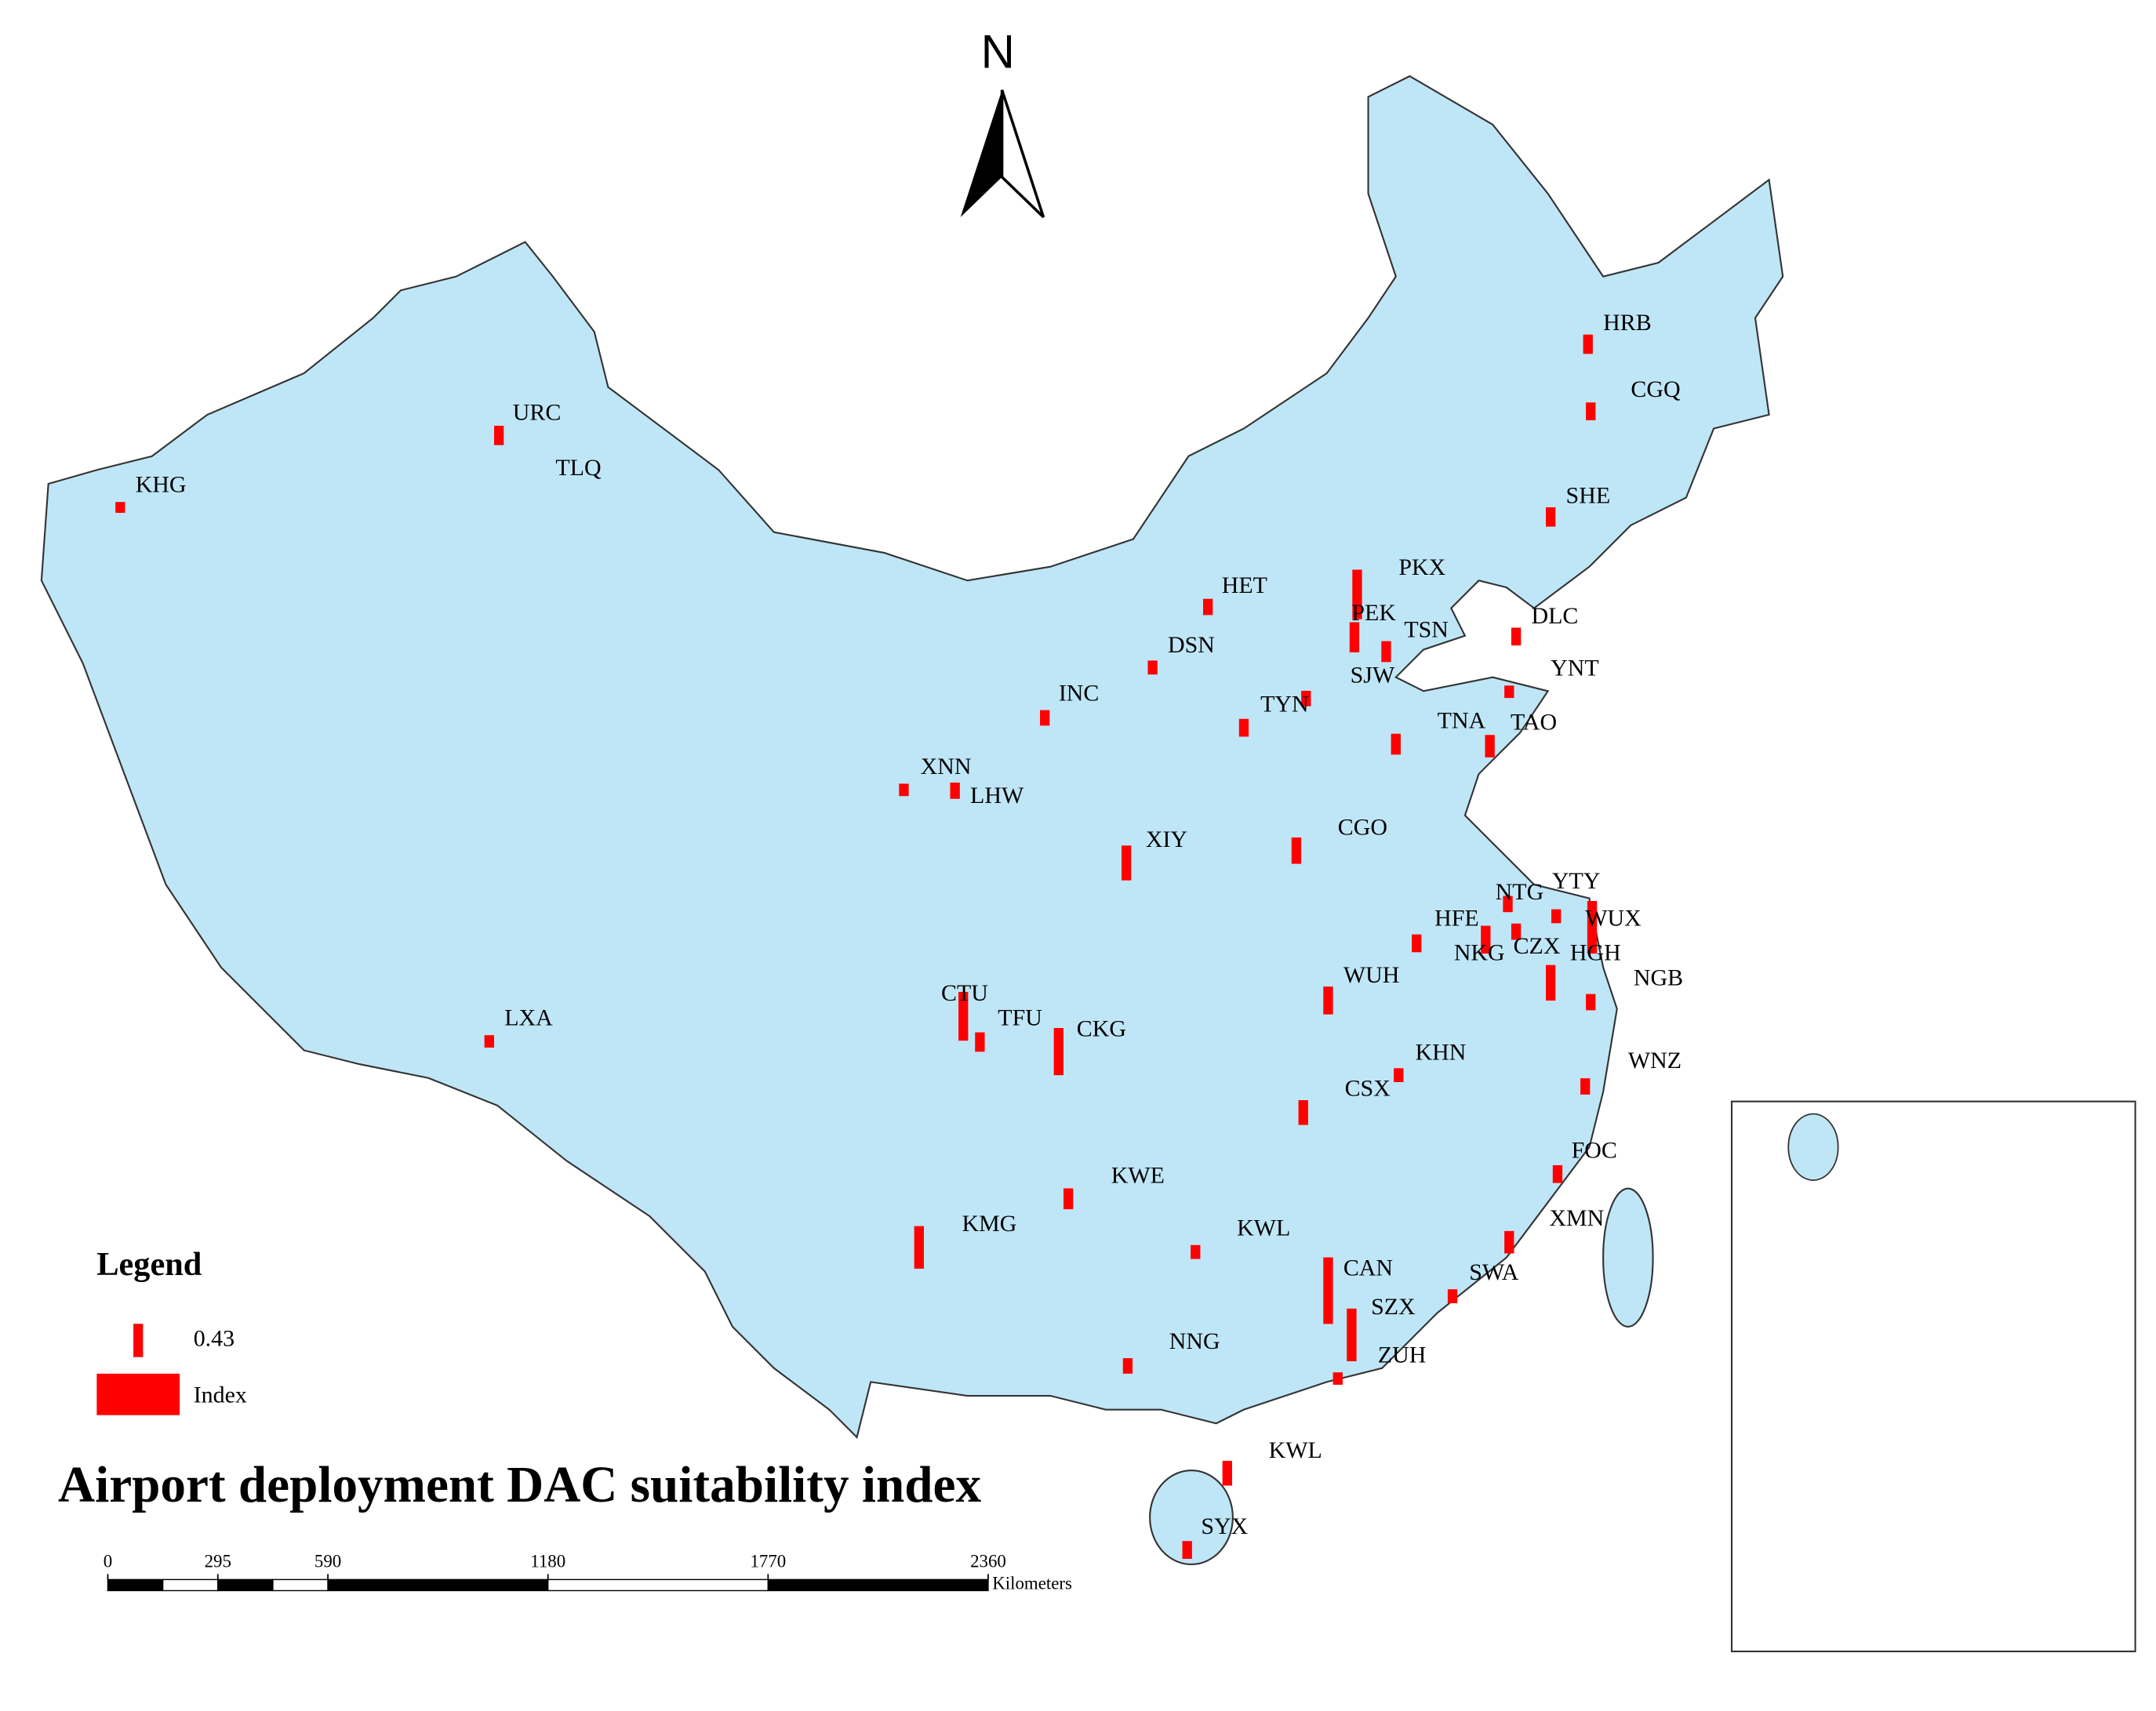 Image resolution: width=2156 pixels, height=1711 pixels. Describe the element at coordinates (1588, 495) in the screenshot. I see `airport-label: SHE` at that location.